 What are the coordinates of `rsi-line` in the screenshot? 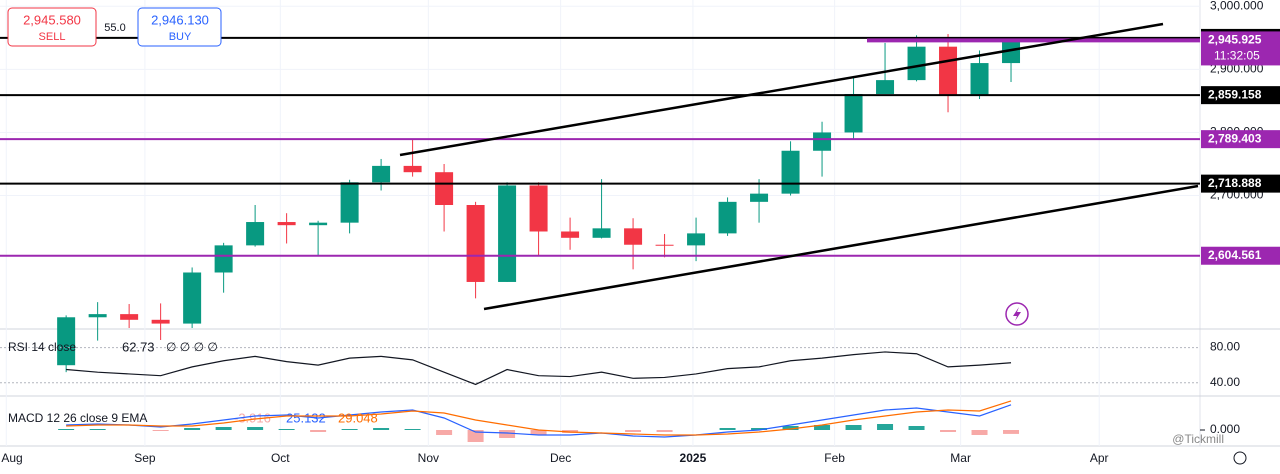 It's located at (539, 368).